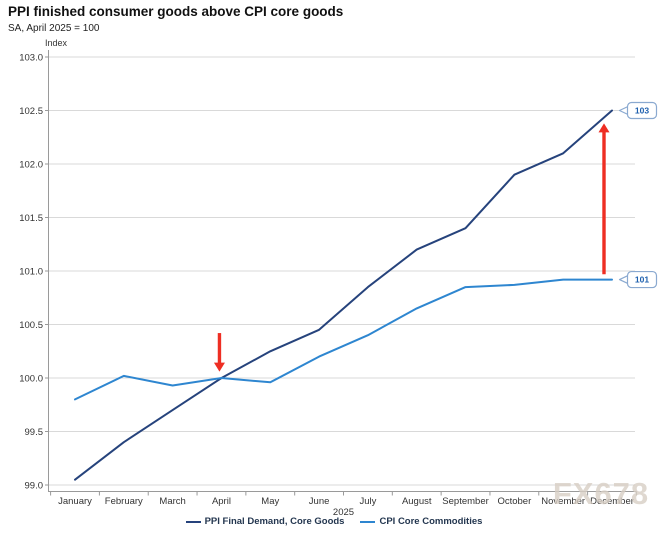 The width and height of the screenshot is (668, 536). I want to click on y-tick-label: 99.5, so click(34, 432).